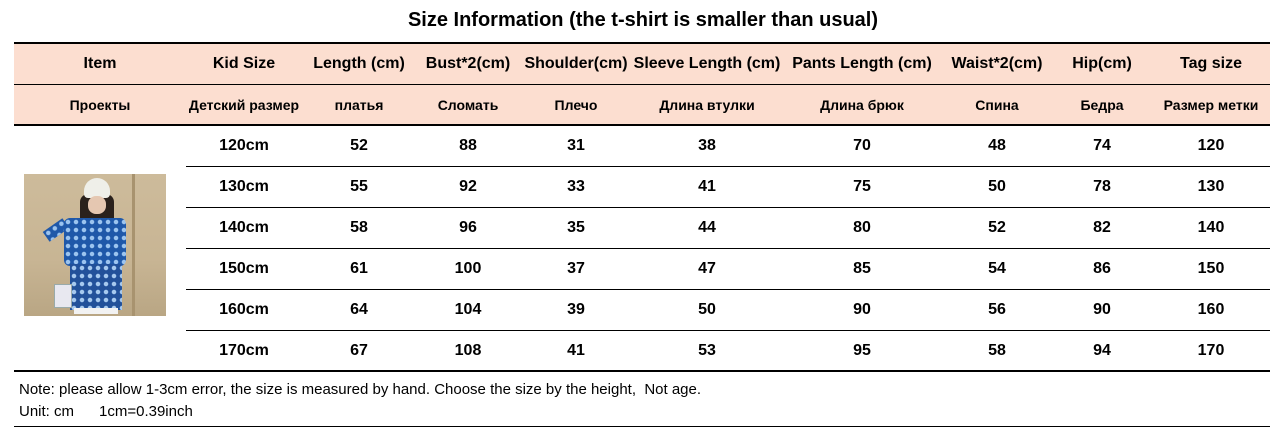 Image resolution: width=1286 pixels, height=443 pixels. Describe the element at coordinates (642, 187) in the screenshot. I see `table-row: 130cm 55 92 33 41 75 50 78 130` at that location.